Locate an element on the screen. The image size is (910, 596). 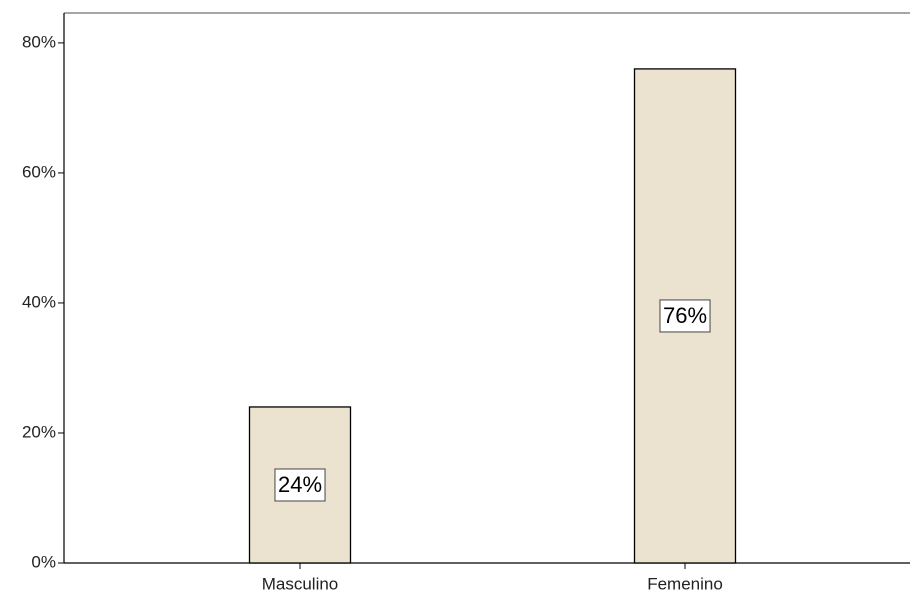
x-tick-label: Masculino is located at coordinates (300, 583).